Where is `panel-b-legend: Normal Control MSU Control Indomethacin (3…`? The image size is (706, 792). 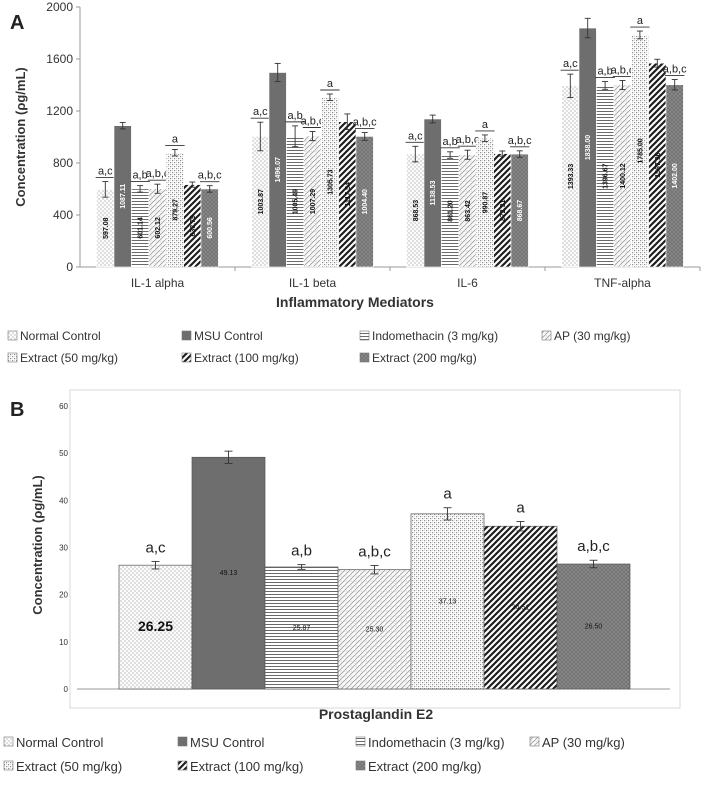 panel-b-legend: Normal Control MSU Control Indomethacin (3… is located at coordinates (314, 754).